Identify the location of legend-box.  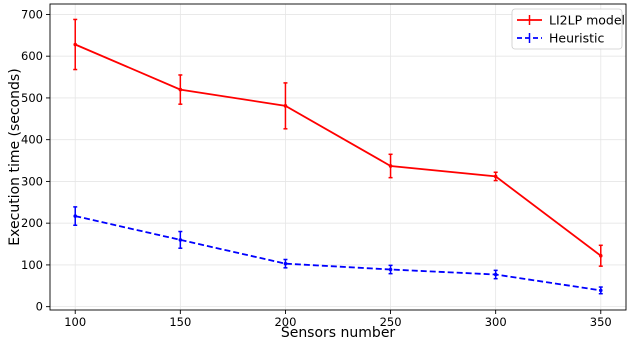
(567, 29).